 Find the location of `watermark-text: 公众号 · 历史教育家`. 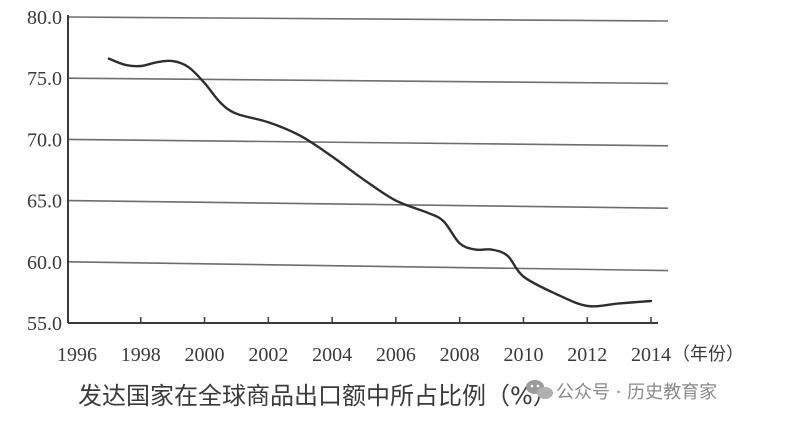

watermark-text: 公众号 · 历史教育家 is located at coordinates (636, 392).